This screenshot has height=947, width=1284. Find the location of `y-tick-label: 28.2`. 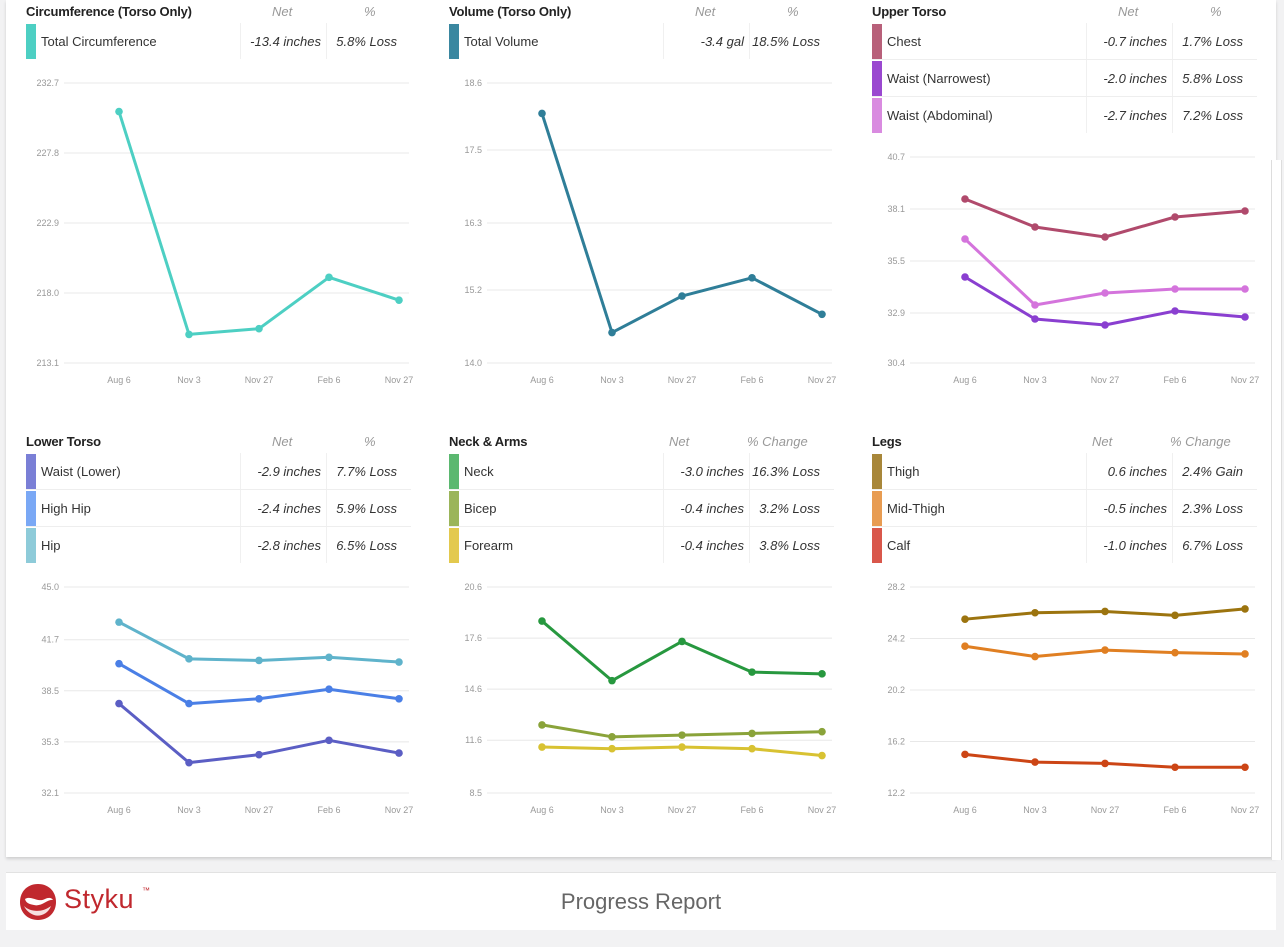

y-tick-label: 28.2 is located at coordinates (896, 587).